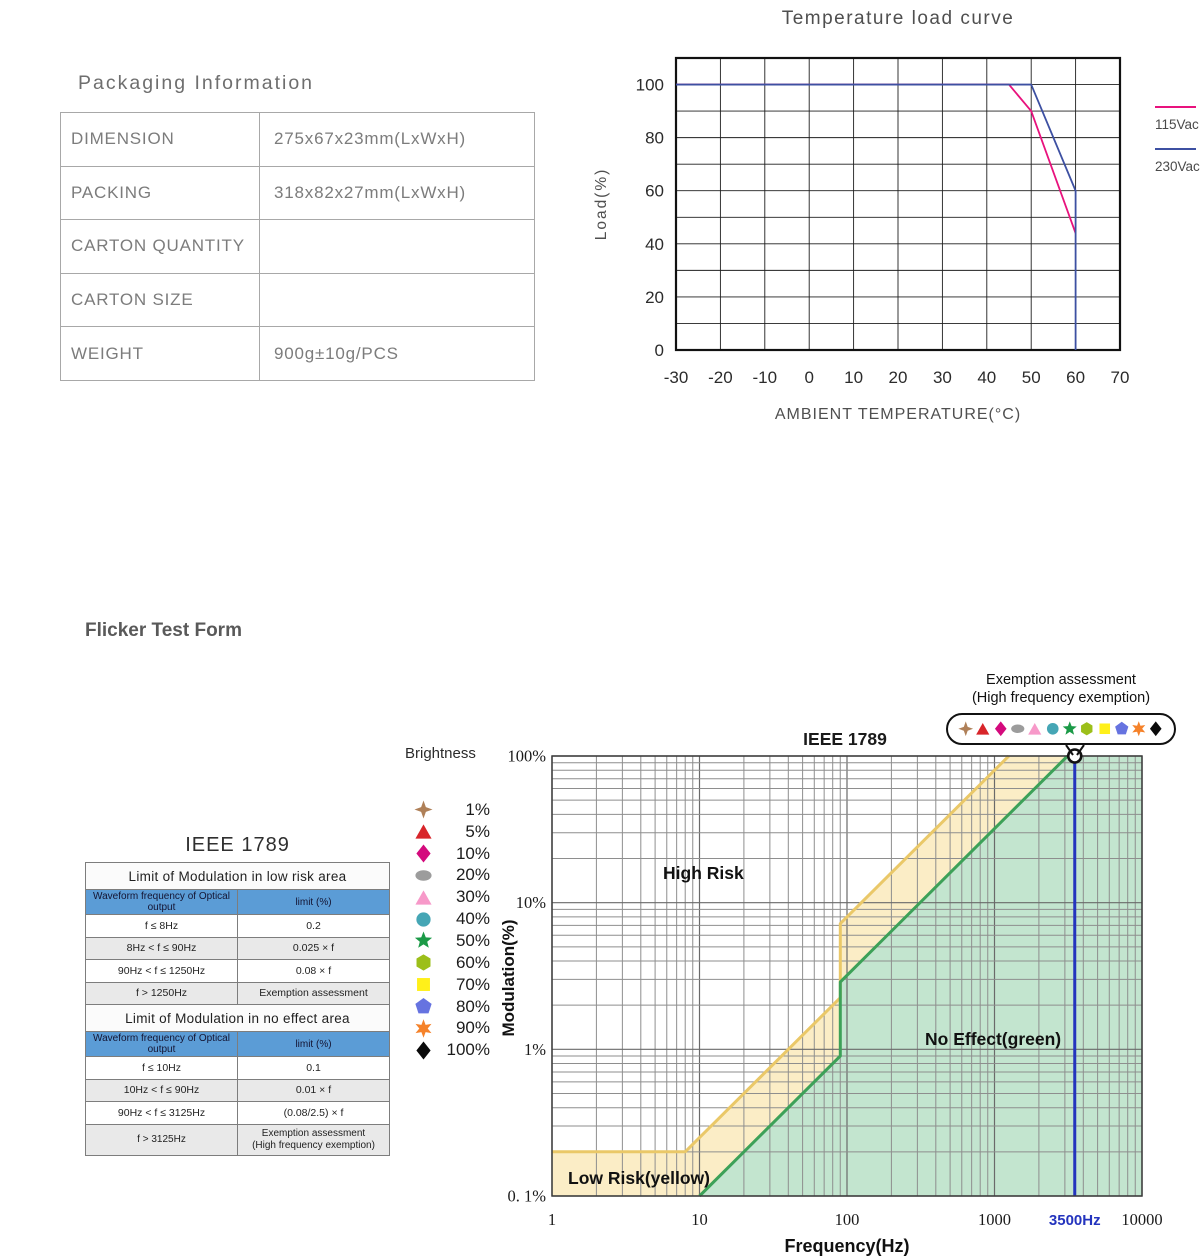  What do you see at coordinates (898, 377) in the screenshot?
I see `x-tick-label: 20` at bounding box center [898, 377].